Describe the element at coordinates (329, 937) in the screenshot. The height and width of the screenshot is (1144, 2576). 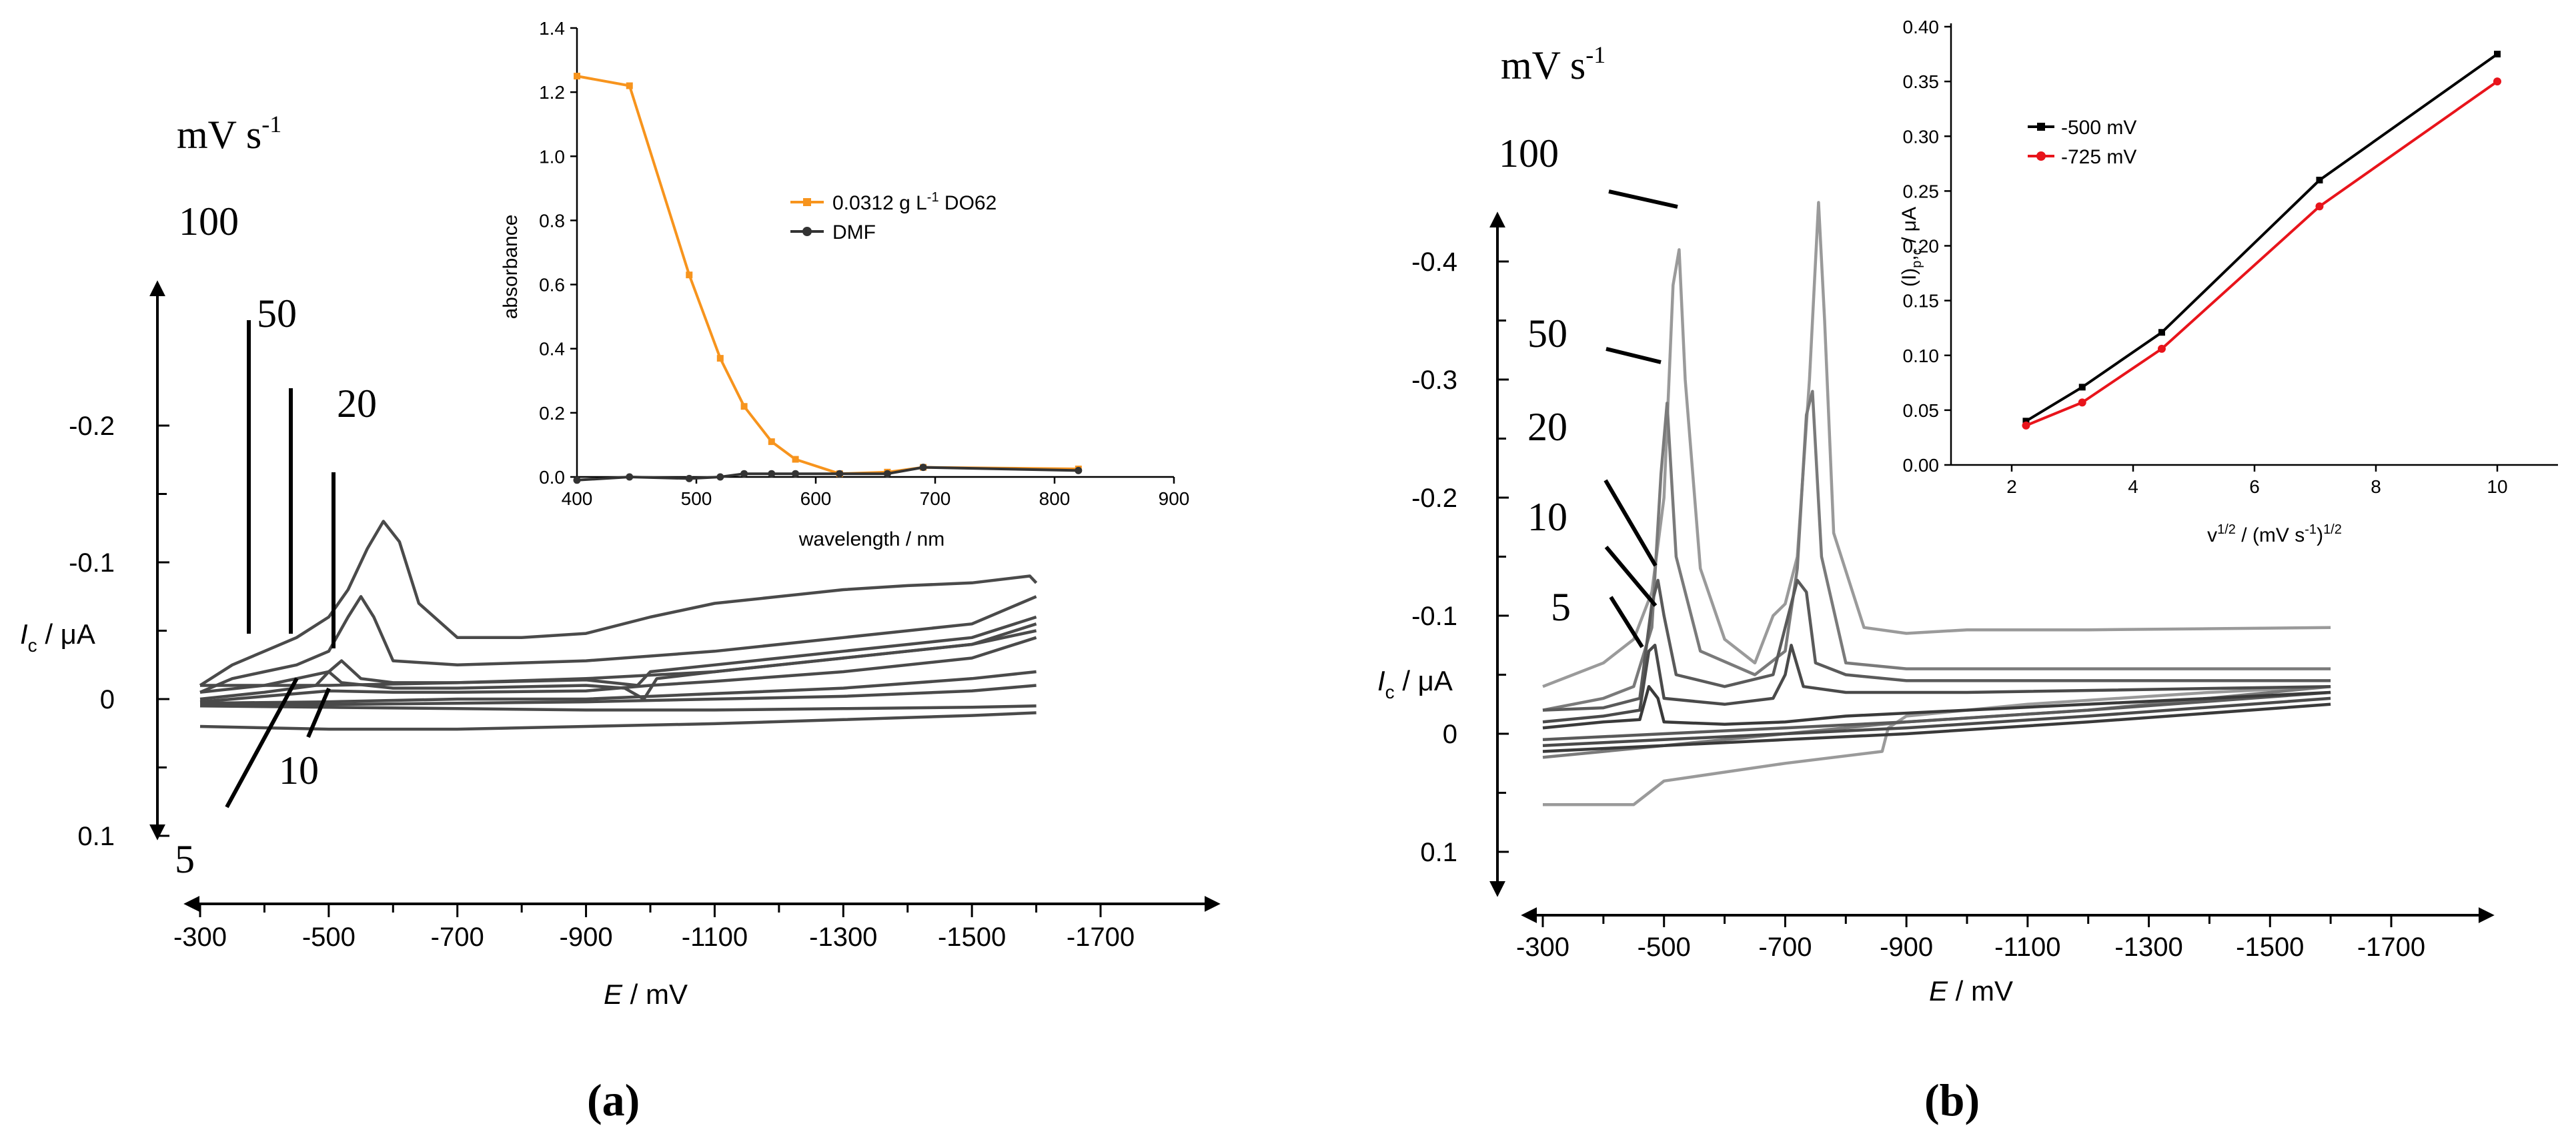
I see `x-tick-label: -500` at that location.